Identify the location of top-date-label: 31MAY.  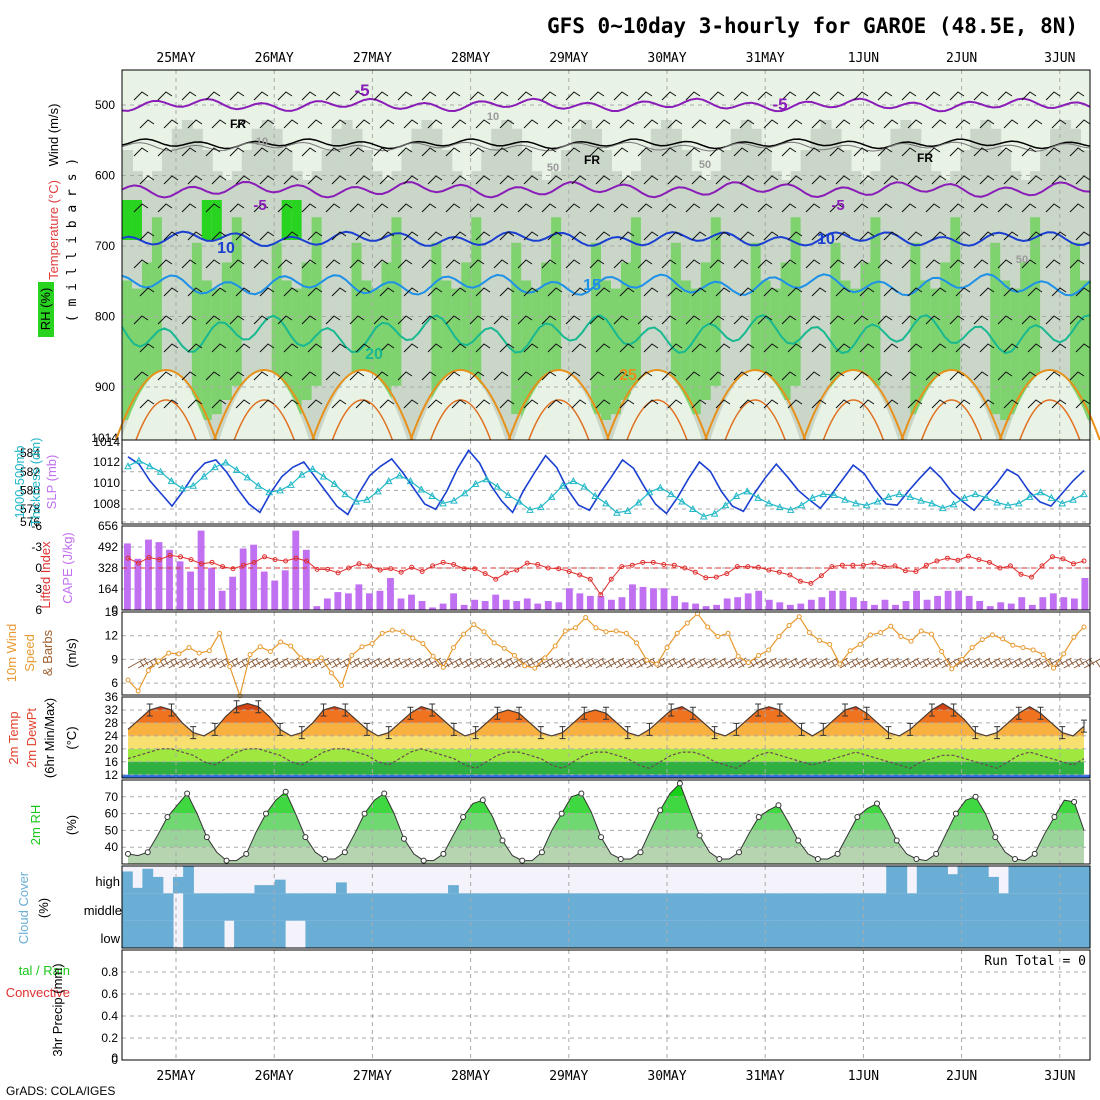
(765, 58).